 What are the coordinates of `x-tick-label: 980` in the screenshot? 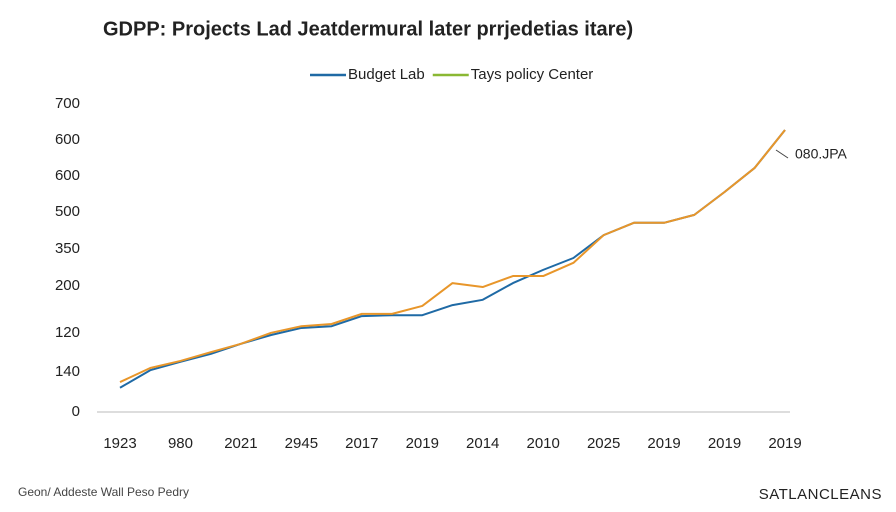 It's located at (180, 443).